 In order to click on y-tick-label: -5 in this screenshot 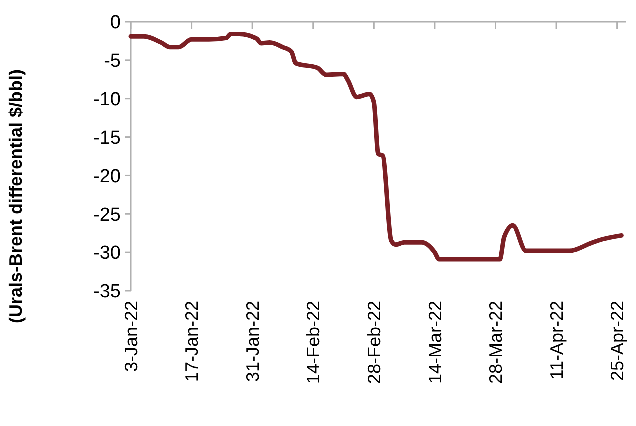, I will do `click(112, 61)`.